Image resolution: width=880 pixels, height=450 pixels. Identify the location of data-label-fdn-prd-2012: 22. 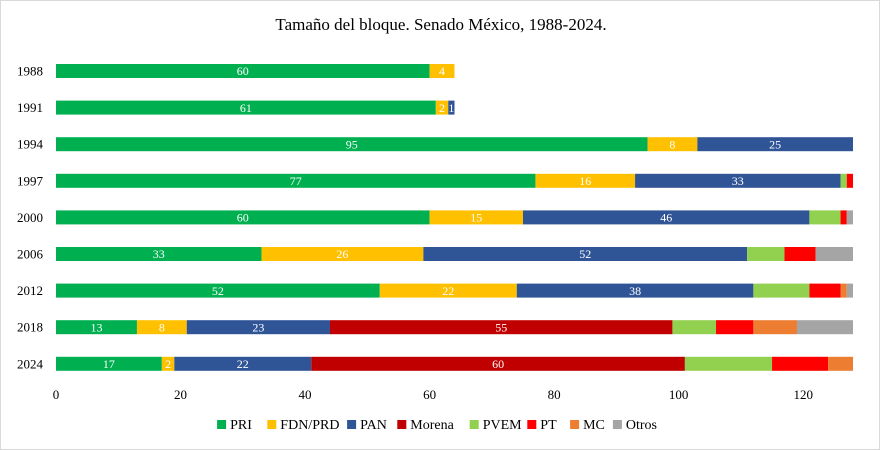
(448, 291).